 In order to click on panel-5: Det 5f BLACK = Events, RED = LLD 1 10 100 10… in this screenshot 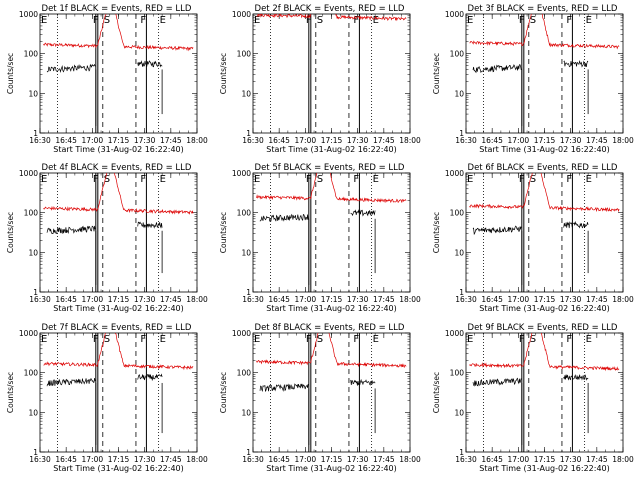, I will do `click(320, 238)`.